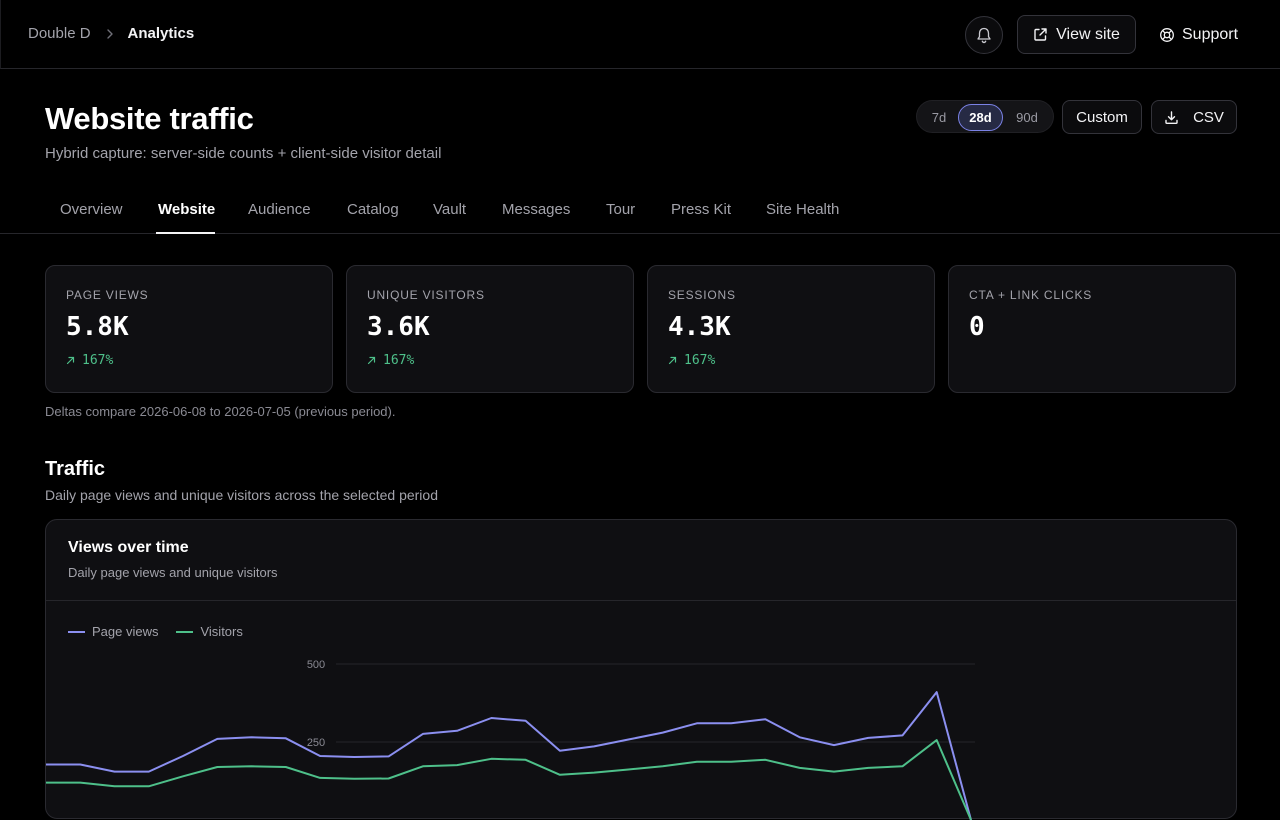 Image resolution: width=1280 pixels, height=820 pixels. Describe the element at coordinates (509, 779) in the screenshot. I see `series-line-visitors` at that location.